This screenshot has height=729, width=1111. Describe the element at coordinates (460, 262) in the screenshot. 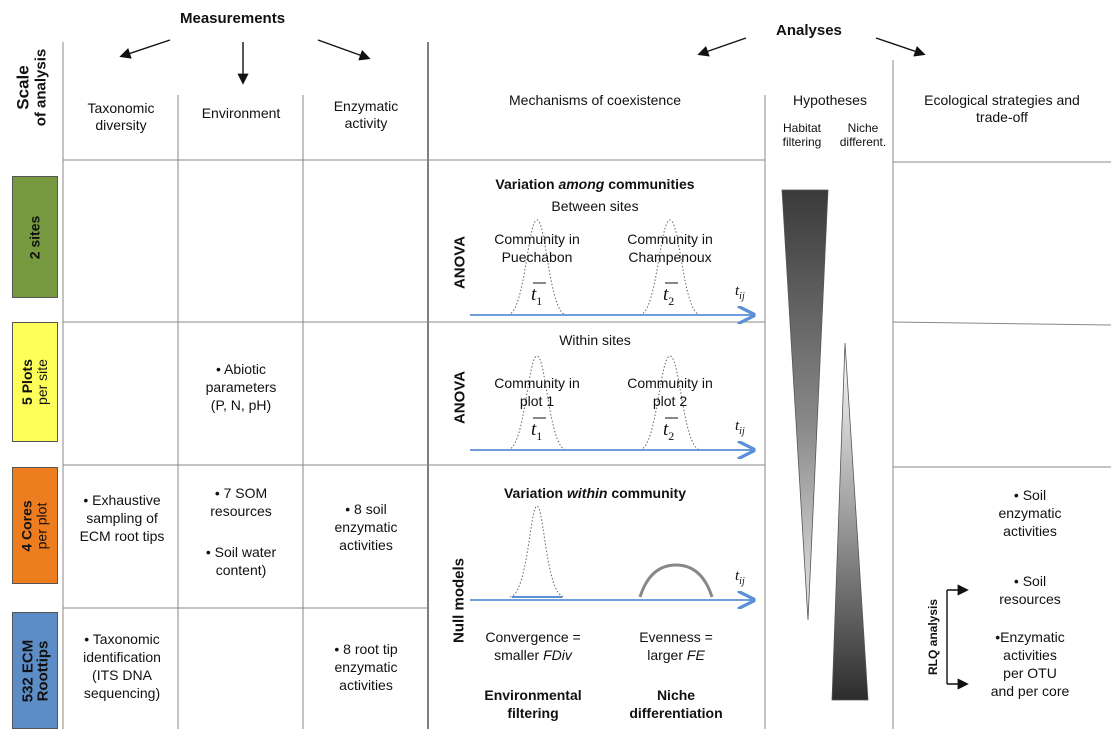

I see `anova-label-sites: ANOVA` at that location.